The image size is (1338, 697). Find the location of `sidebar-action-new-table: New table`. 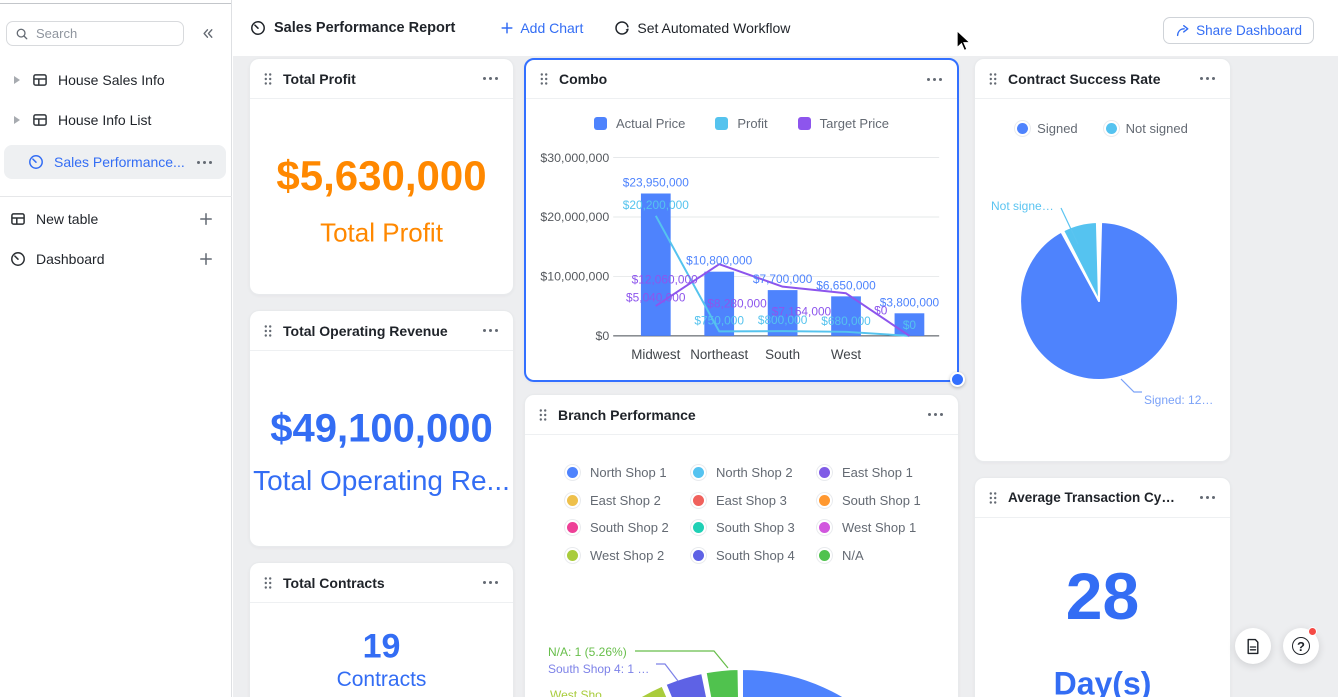

sidebar-action-new-table: New table is located at coordinates (116, 219).